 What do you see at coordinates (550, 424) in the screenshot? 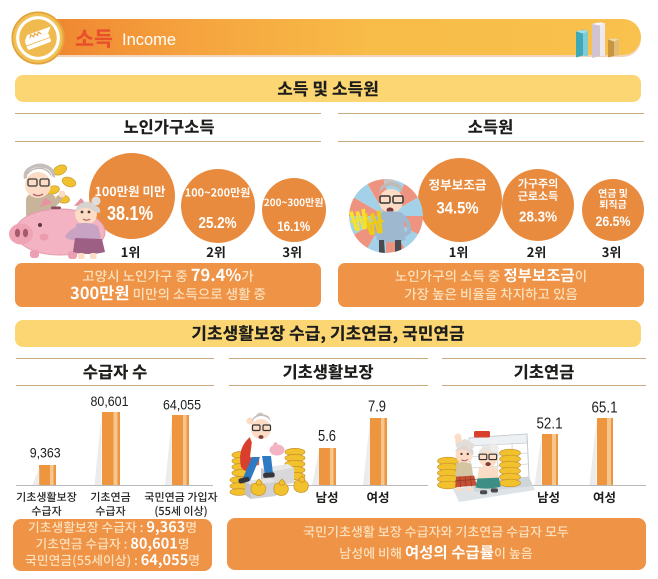
I see `svg-text: 52.1` at bounding box center [550, 424].